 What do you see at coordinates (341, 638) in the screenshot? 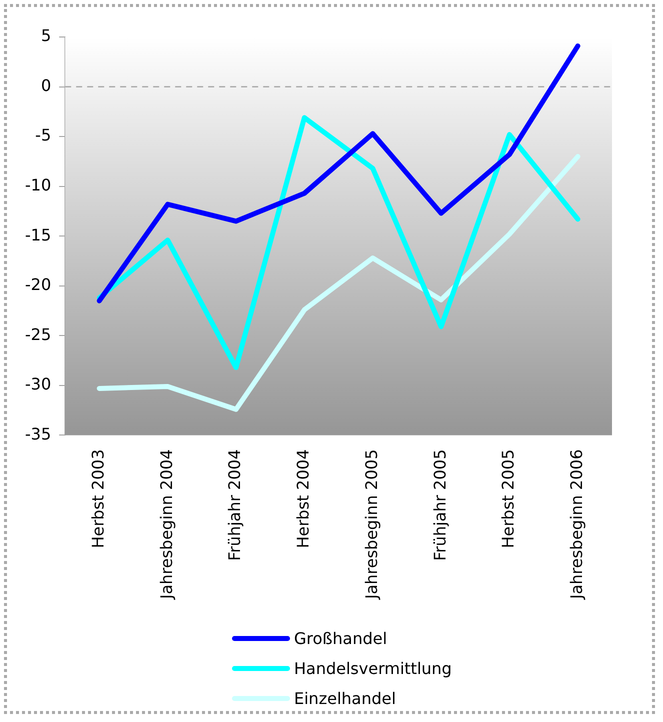
I see `legend-label: Großhandel` at bounding box center [341, 638].